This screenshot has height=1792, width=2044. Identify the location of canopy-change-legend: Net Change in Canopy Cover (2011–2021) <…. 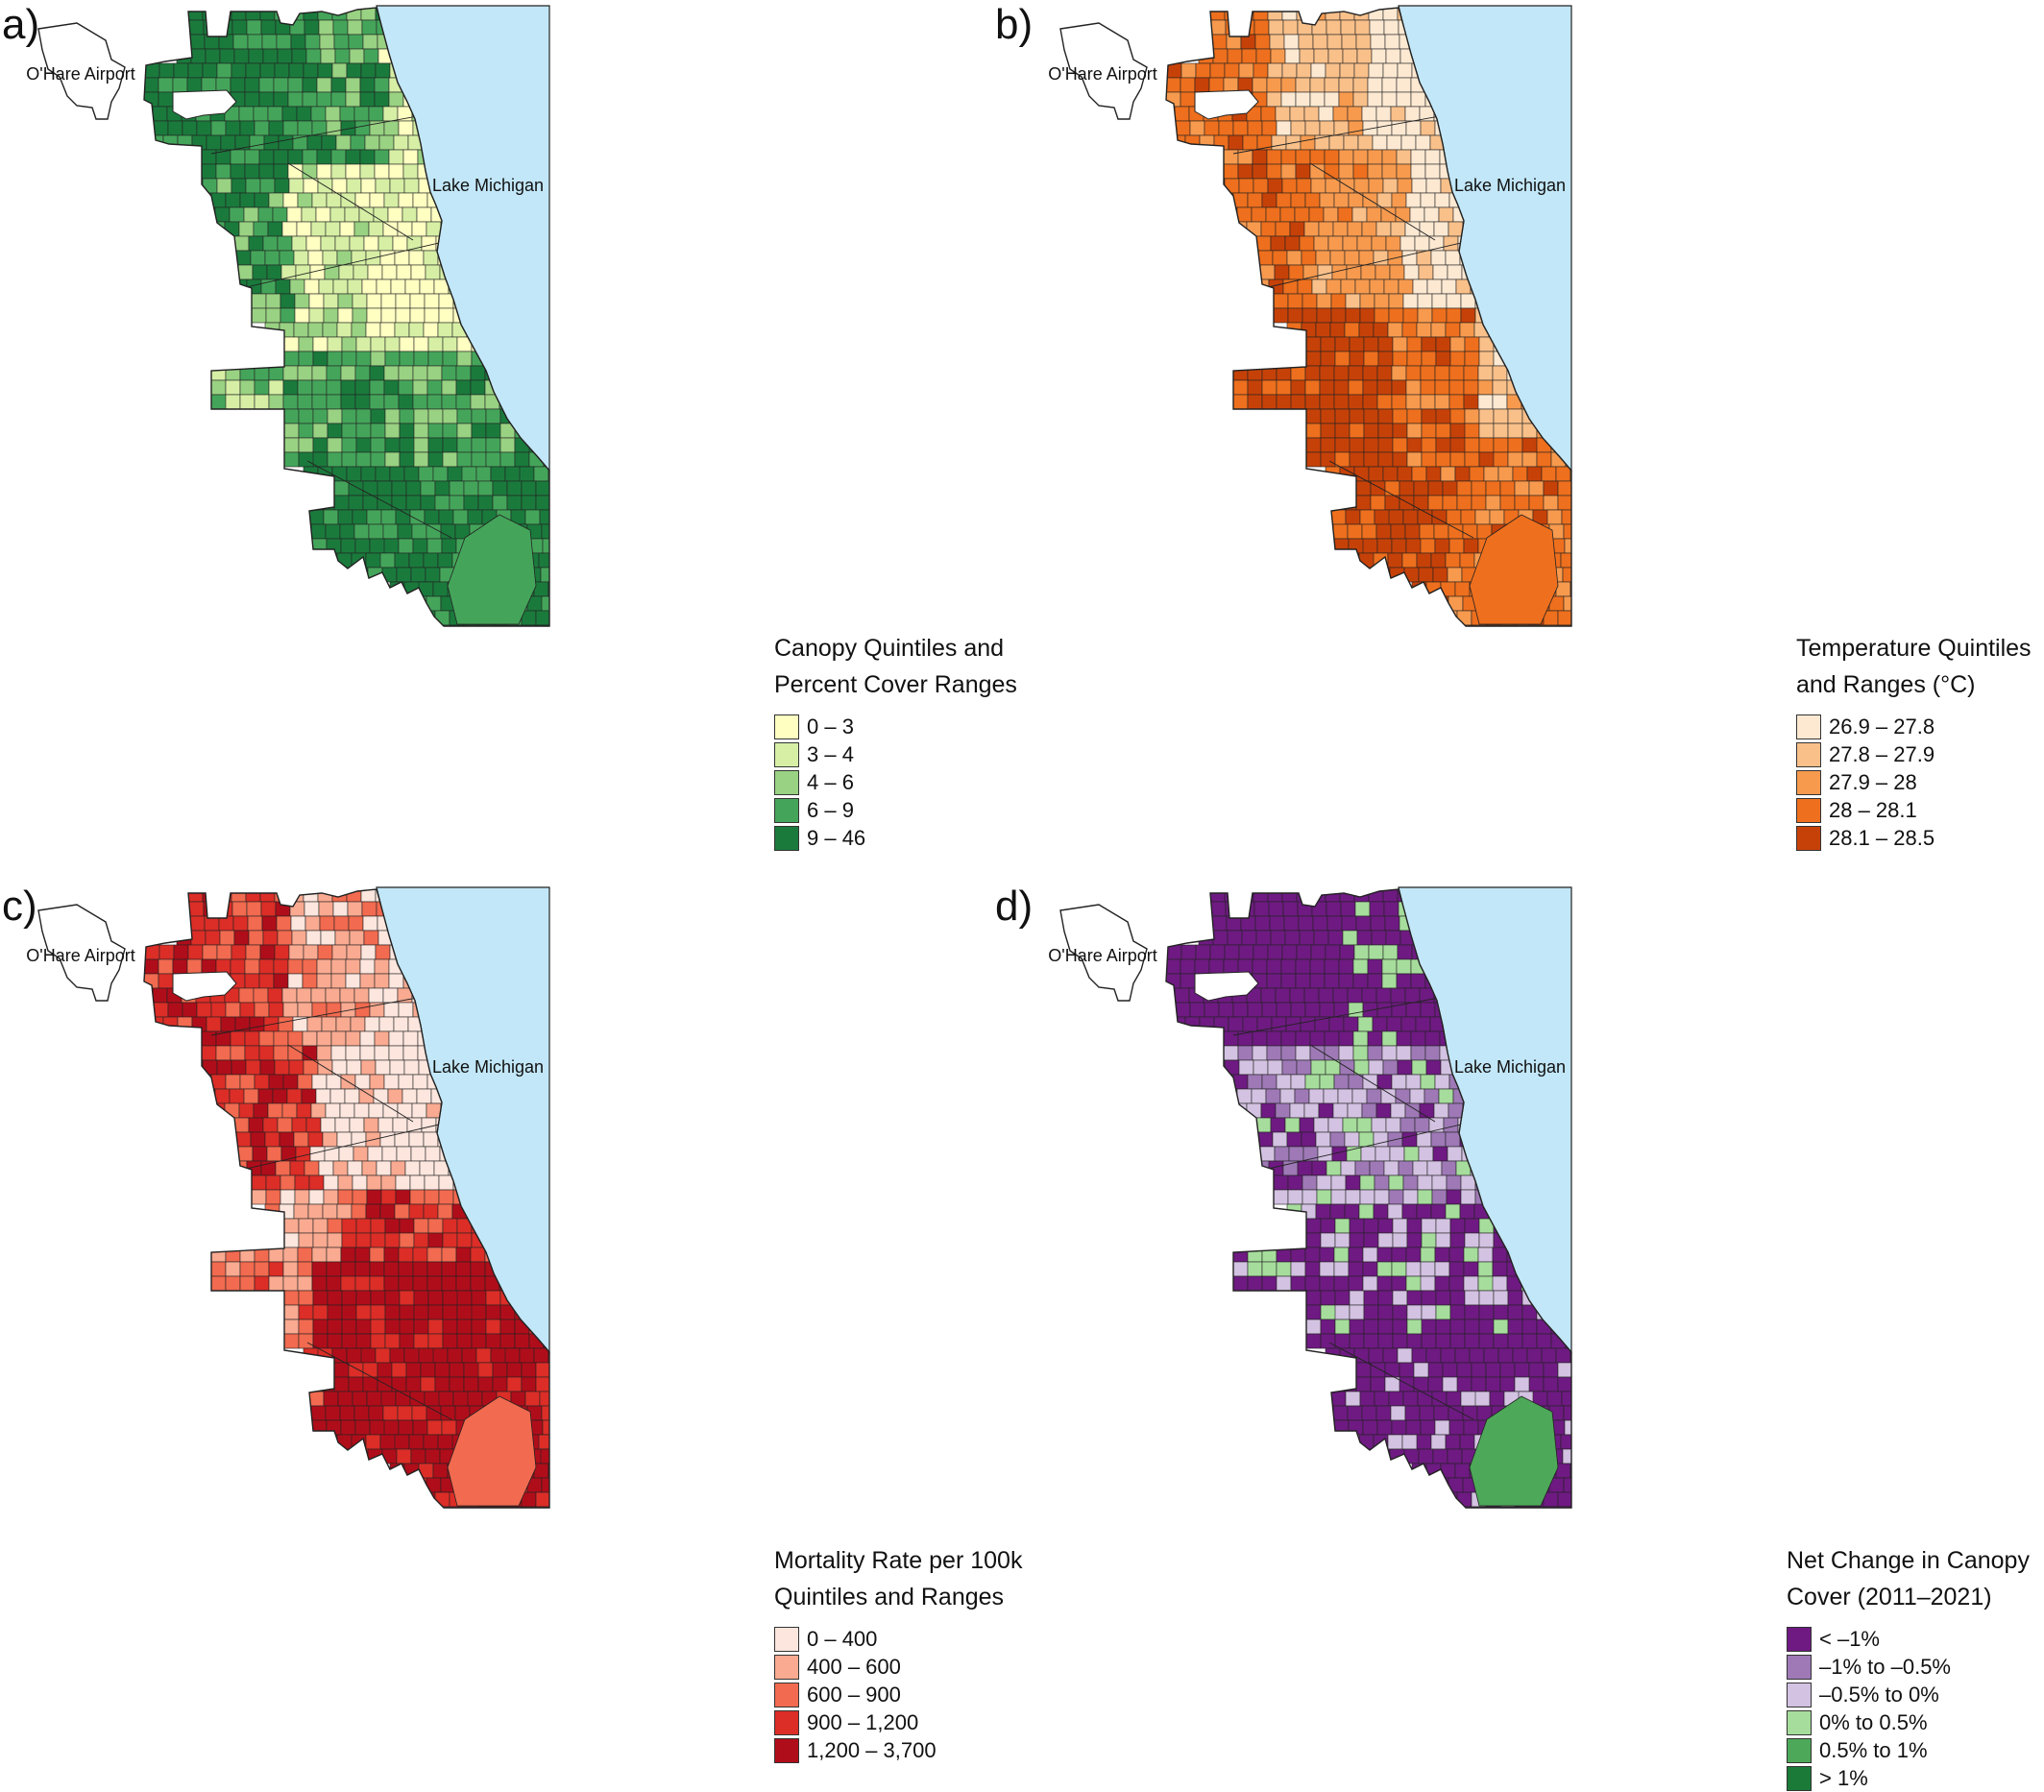
(1910, 1667).